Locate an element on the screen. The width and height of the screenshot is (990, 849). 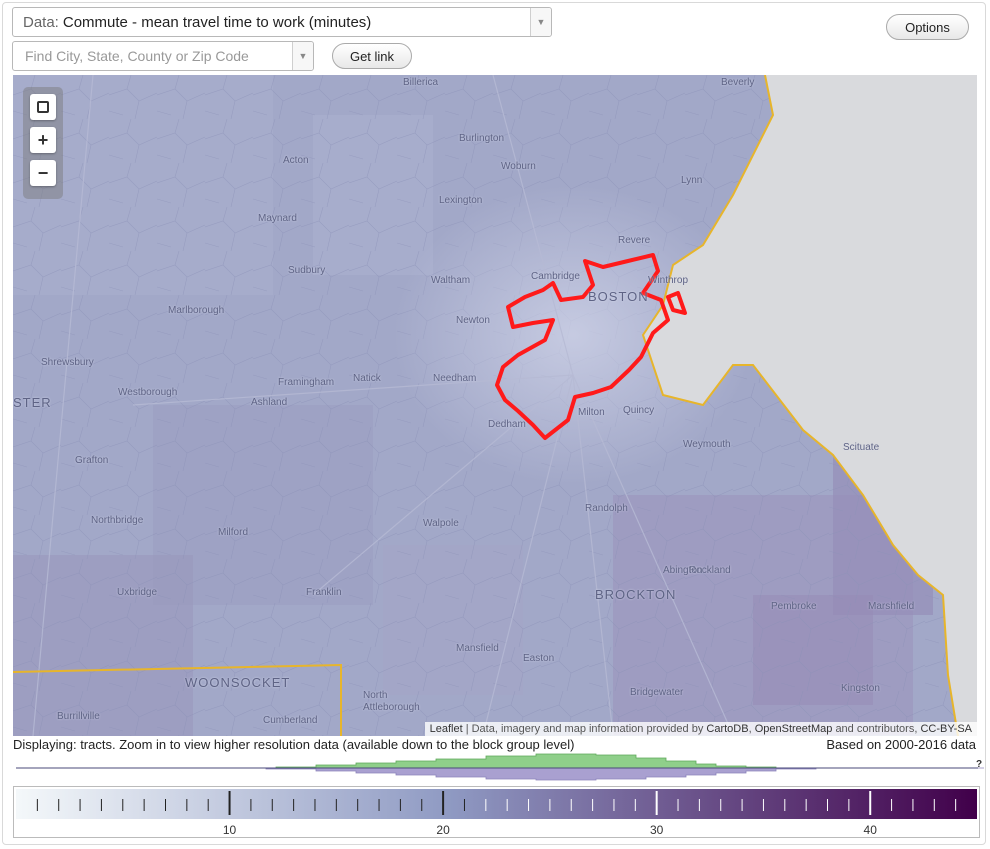
place-label: Mansfield is located at coordinates (477, 648).